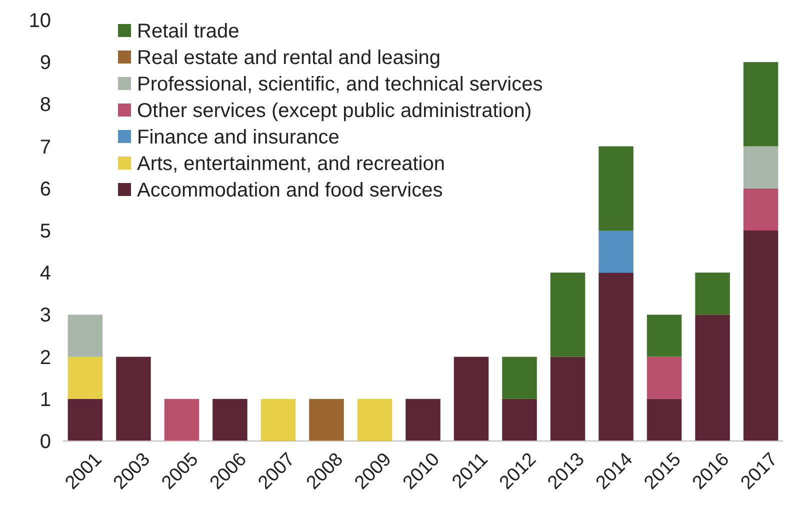 The width and height of the screenshot is (807, 514). Describe the element at coordinates (340, 85) in the screenshot. I see `legend-label: Professional, scientific, and technical services` at that location.